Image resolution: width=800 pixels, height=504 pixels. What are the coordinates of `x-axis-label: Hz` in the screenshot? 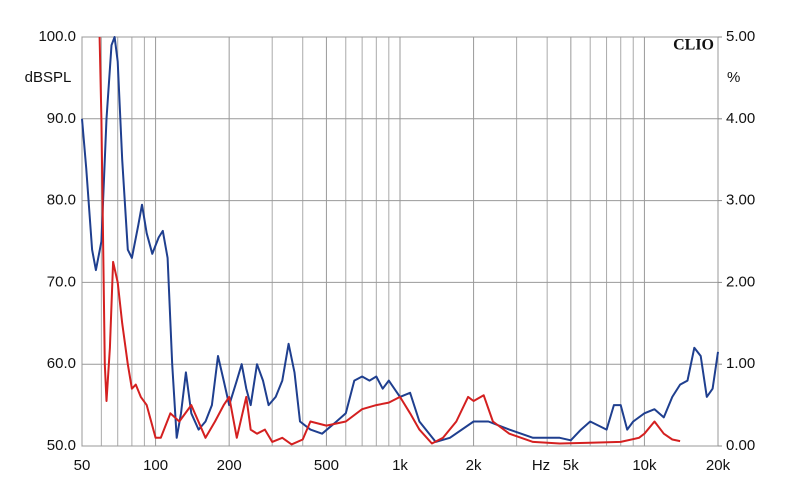 It's located at (541, 465).